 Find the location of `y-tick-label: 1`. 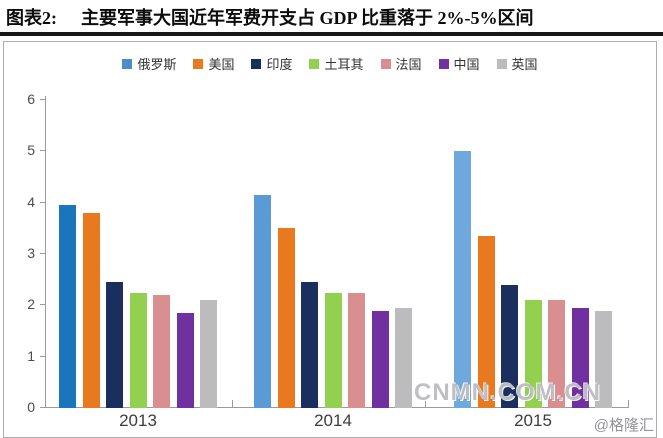

y-tick-label: 1 is located at coordinates (31, 355).